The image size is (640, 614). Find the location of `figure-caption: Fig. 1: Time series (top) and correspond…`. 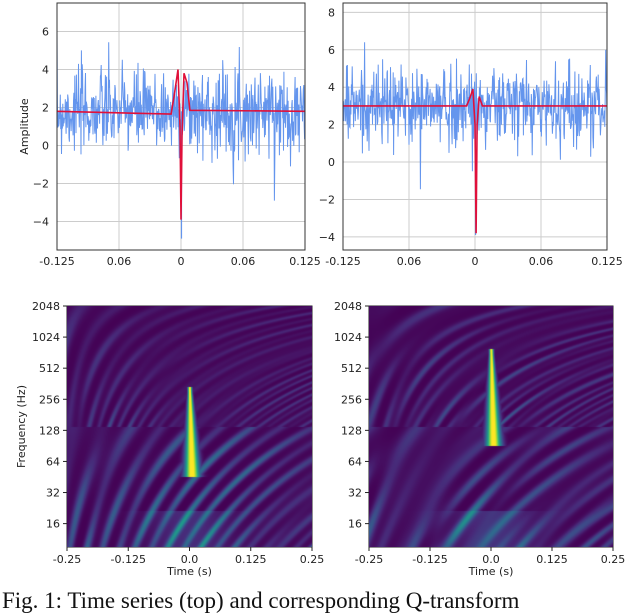

figure-caption: Fig. 1: Time series (top) and correspond… is located at coordinates (261, 600).